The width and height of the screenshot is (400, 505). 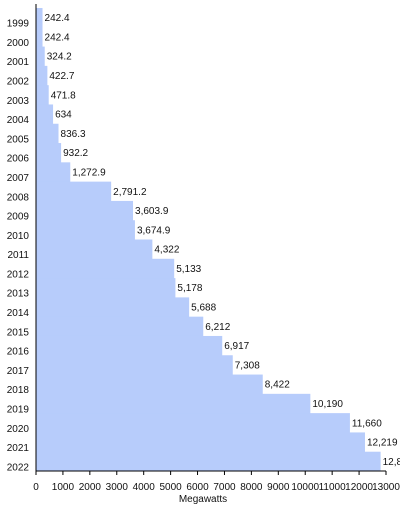 I want to click on category-label-2018: 2018, so click(x=18, y=390).